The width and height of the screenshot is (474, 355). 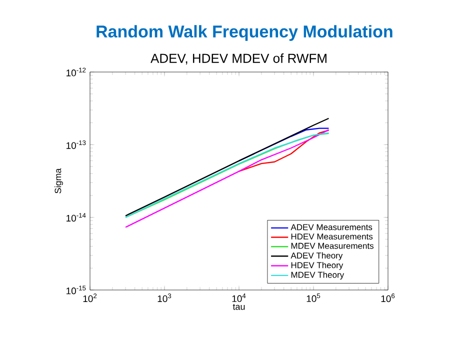 I want to click on x-tick-label: 10$^{3}$, so click(x=165, y=298).